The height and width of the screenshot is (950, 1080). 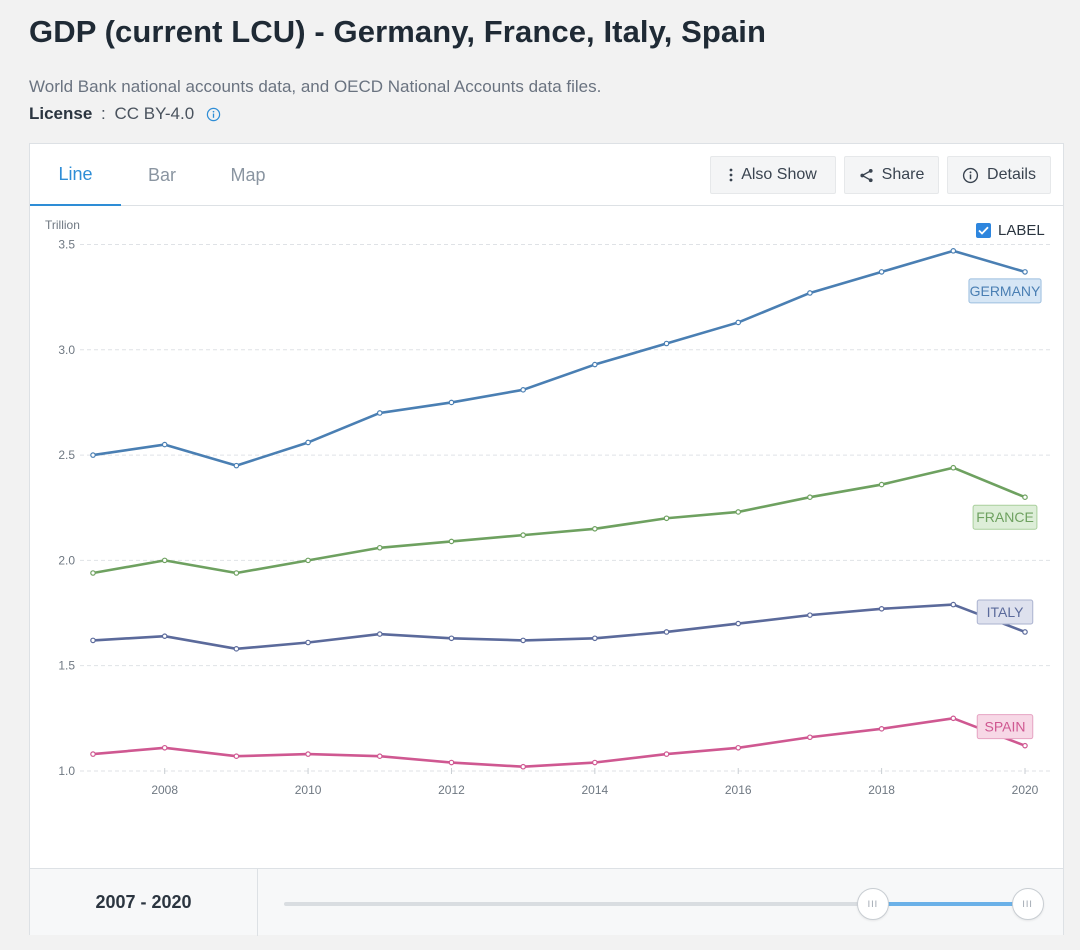 I want to click on series-label-box-spain, so click(x=1005, y=727).